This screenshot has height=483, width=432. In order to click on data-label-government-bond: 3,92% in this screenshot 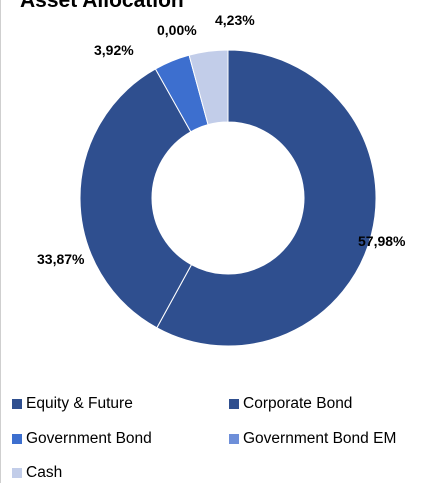, I will do `click(114, 50)`.